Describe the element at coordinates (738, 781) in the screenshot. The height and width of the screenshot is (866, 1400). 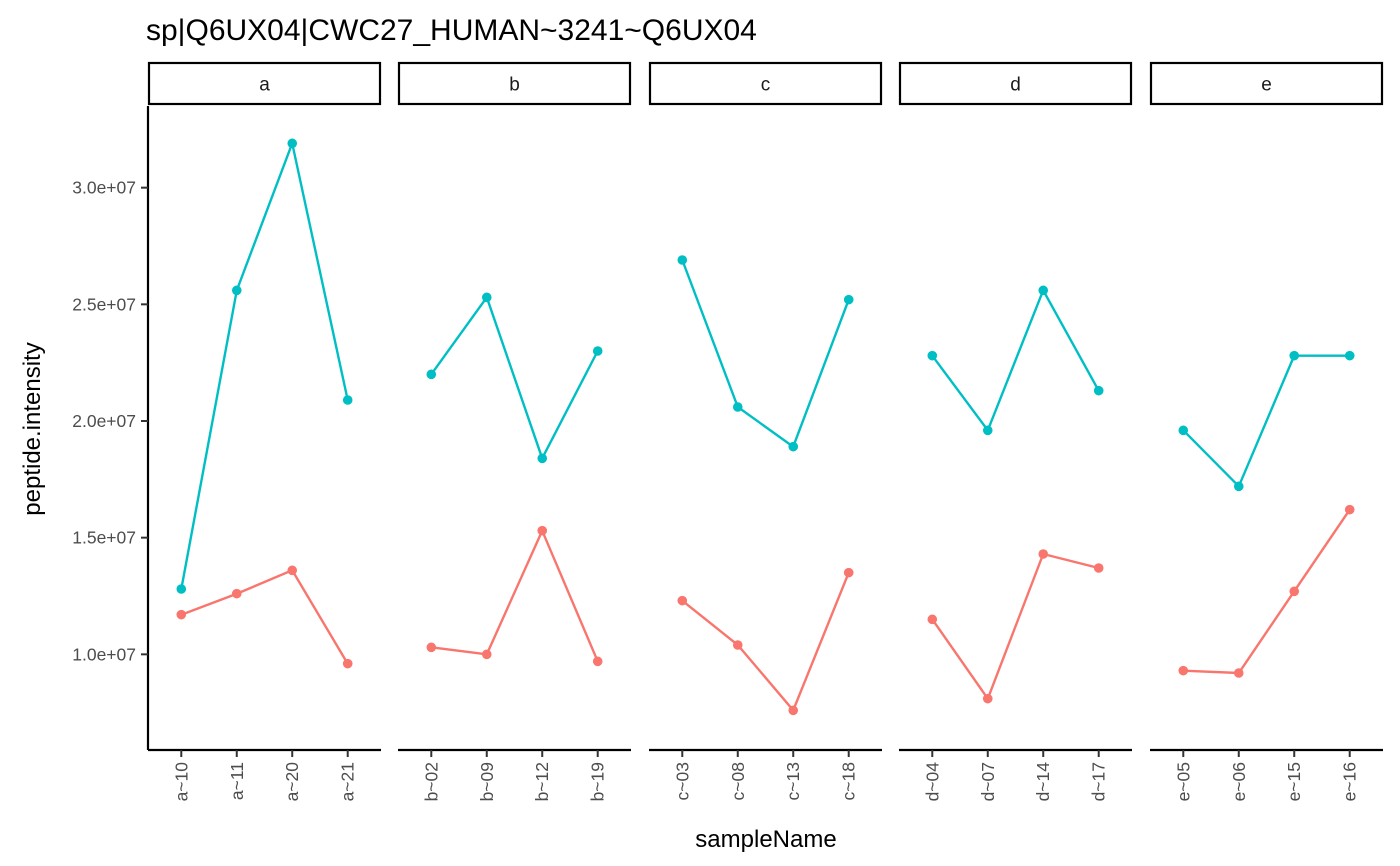
I see `x-tick-label: c~08` at that location.